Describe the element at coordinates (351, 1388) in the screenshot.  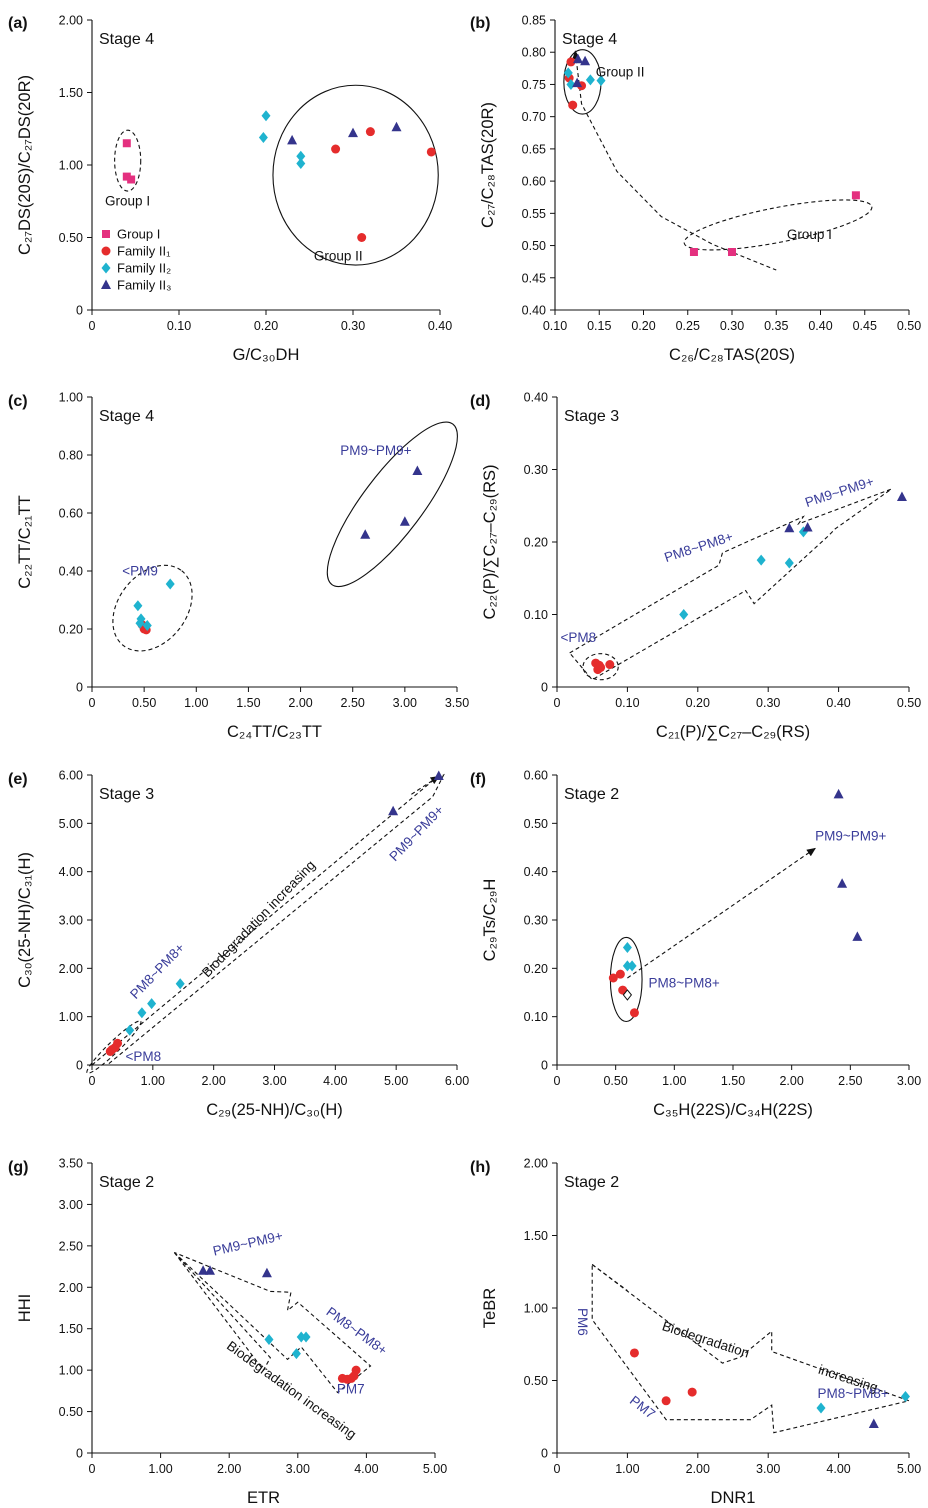
I see `annotation-label: PM7` at that location.